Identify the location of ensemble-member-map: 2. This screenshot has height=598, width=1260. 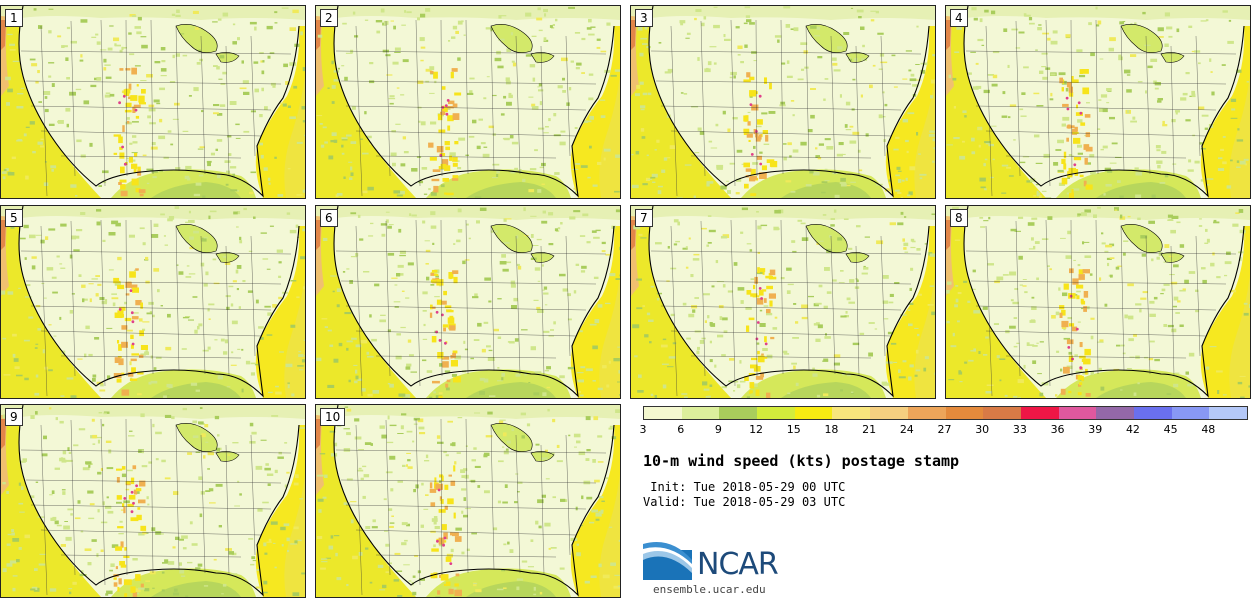
(468, 102).